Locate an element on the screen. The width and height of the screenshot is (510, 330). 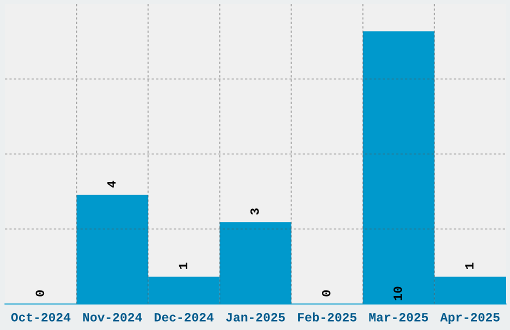
x-tick-label: Nov-2024 is located at coordinates (112, 317).